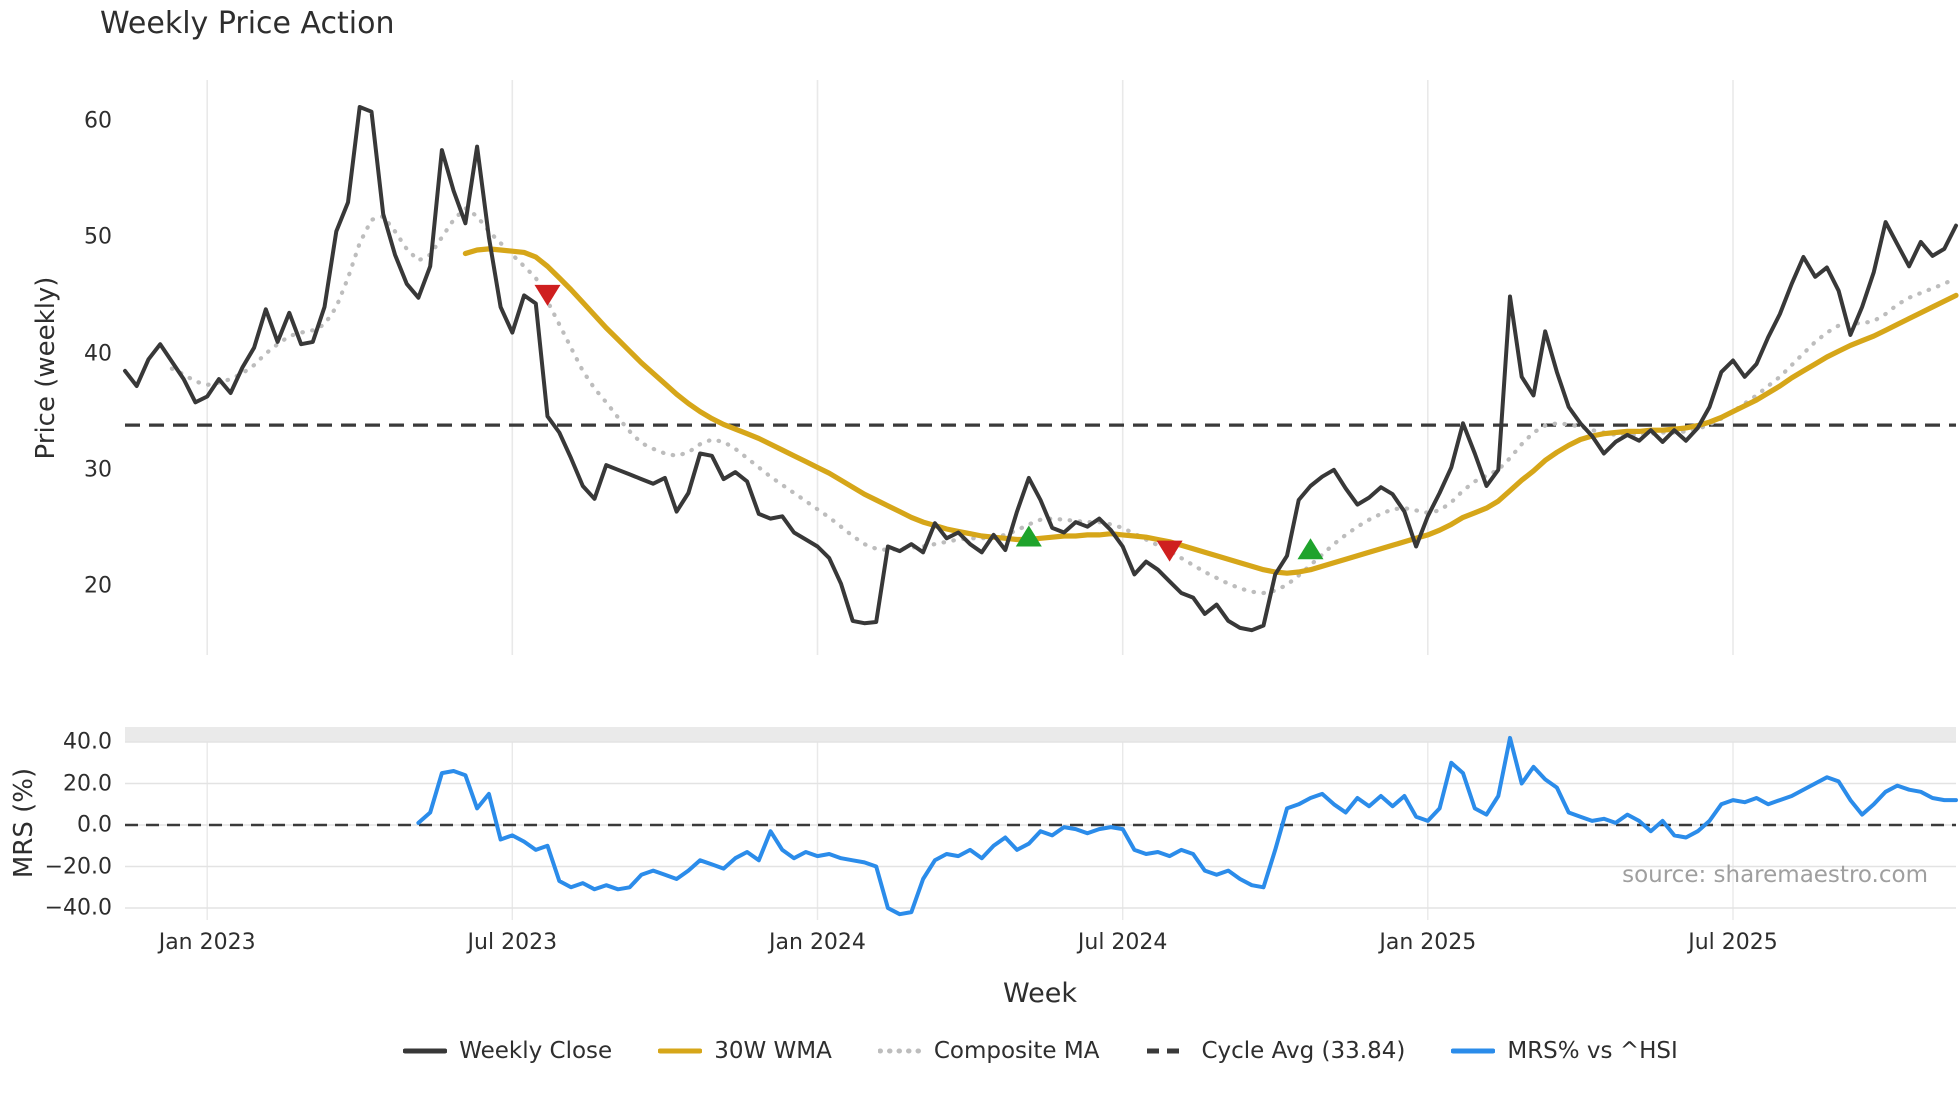  I want to click on mrs-y-tick-label: −40.0, so click(78, 908).